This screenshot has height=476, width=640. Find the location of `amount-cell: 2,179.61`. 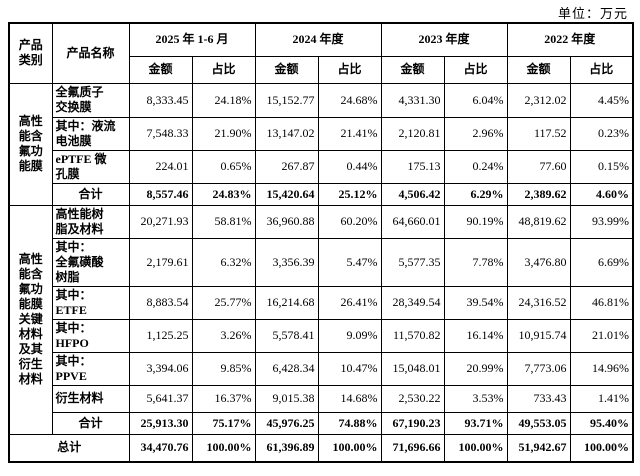

amount-cell: 2,179.61 is located at coordinates (160, 262).